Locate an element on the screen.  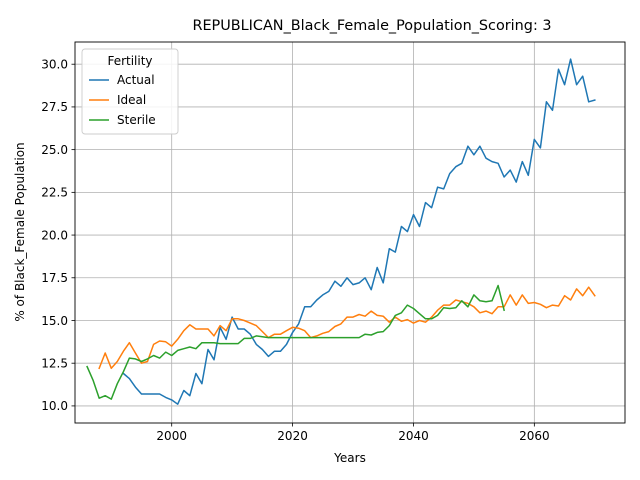
legend-box is located at coordinates (130, 91).